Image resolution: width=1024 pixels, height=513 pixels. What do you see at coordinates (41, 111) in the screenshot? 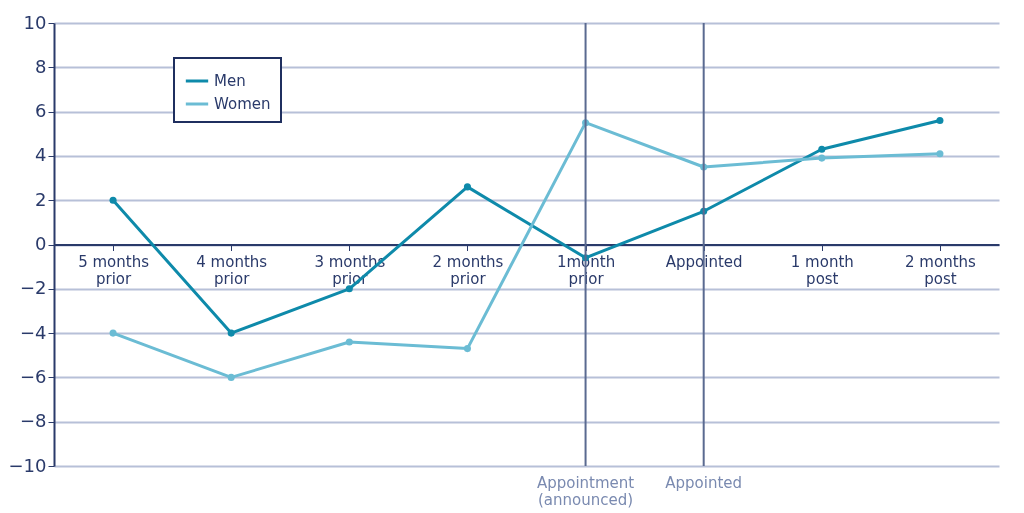
I see `y-tick-label: 6` at bounding box center [41, 111].